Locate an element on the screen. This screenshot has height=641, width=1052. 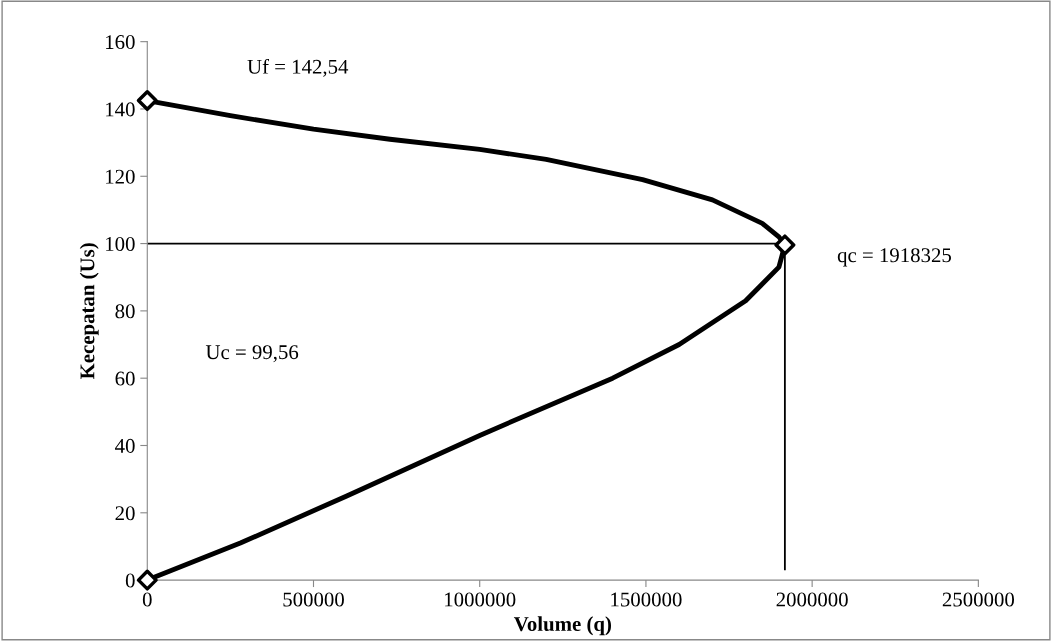
x-tick-label: 2500000 is located at coordinates (978, 599).